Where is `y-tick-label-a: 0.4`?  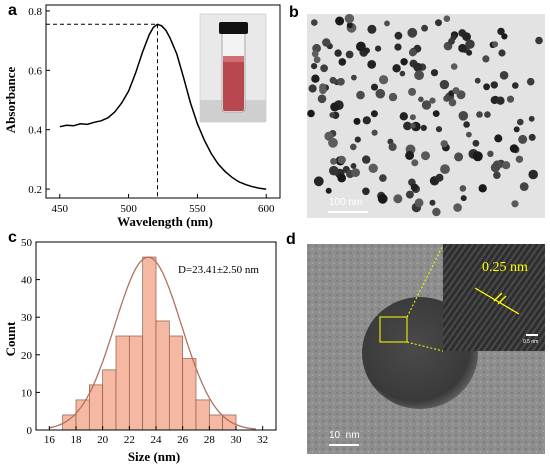
y-tick-label-a: 0.4 is located at coordinates (35, 131).